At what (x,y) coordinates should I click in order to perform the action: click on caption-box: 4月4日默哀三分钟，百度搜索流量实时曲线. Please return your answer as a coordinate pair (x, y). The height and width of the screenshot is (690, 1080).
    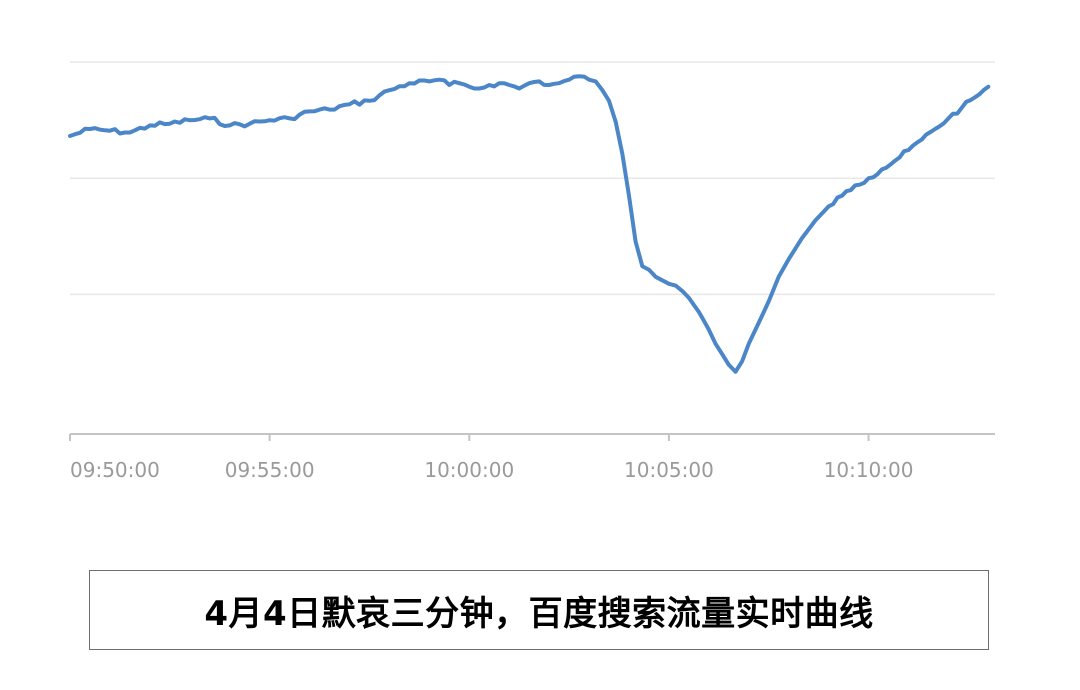
    Looking at the image, I should click on (539, 610).